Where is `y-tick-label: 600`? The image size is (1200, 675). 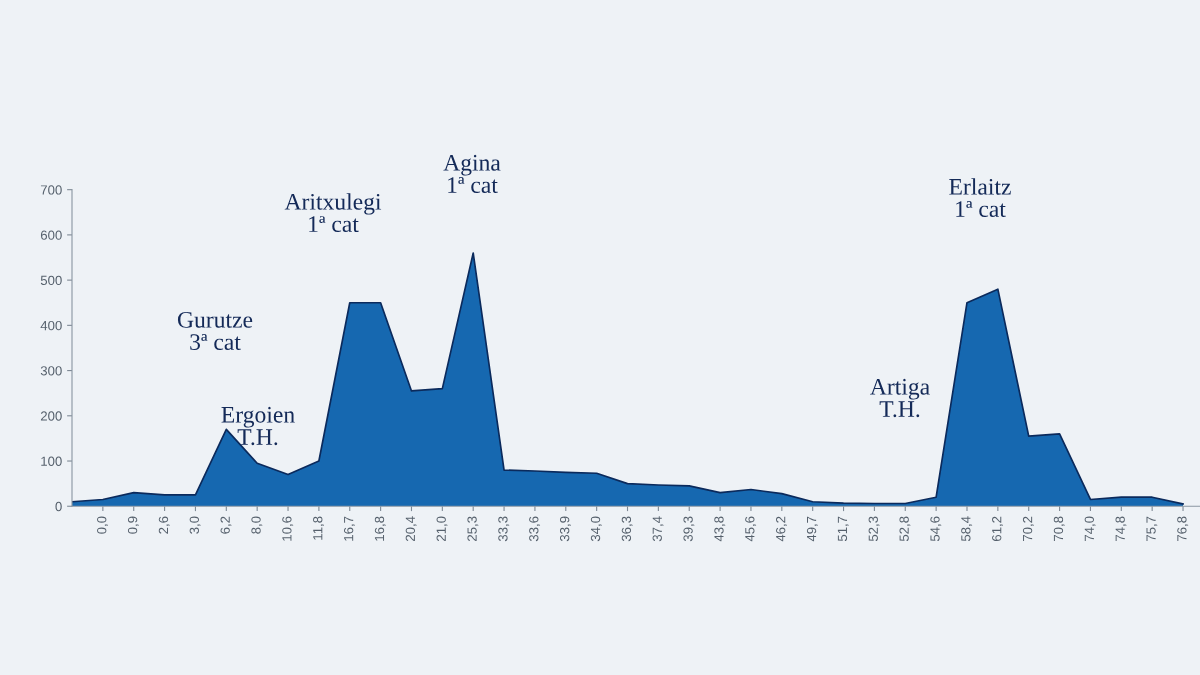
y-tick-label: 600 is located at coordinates (51, 235).